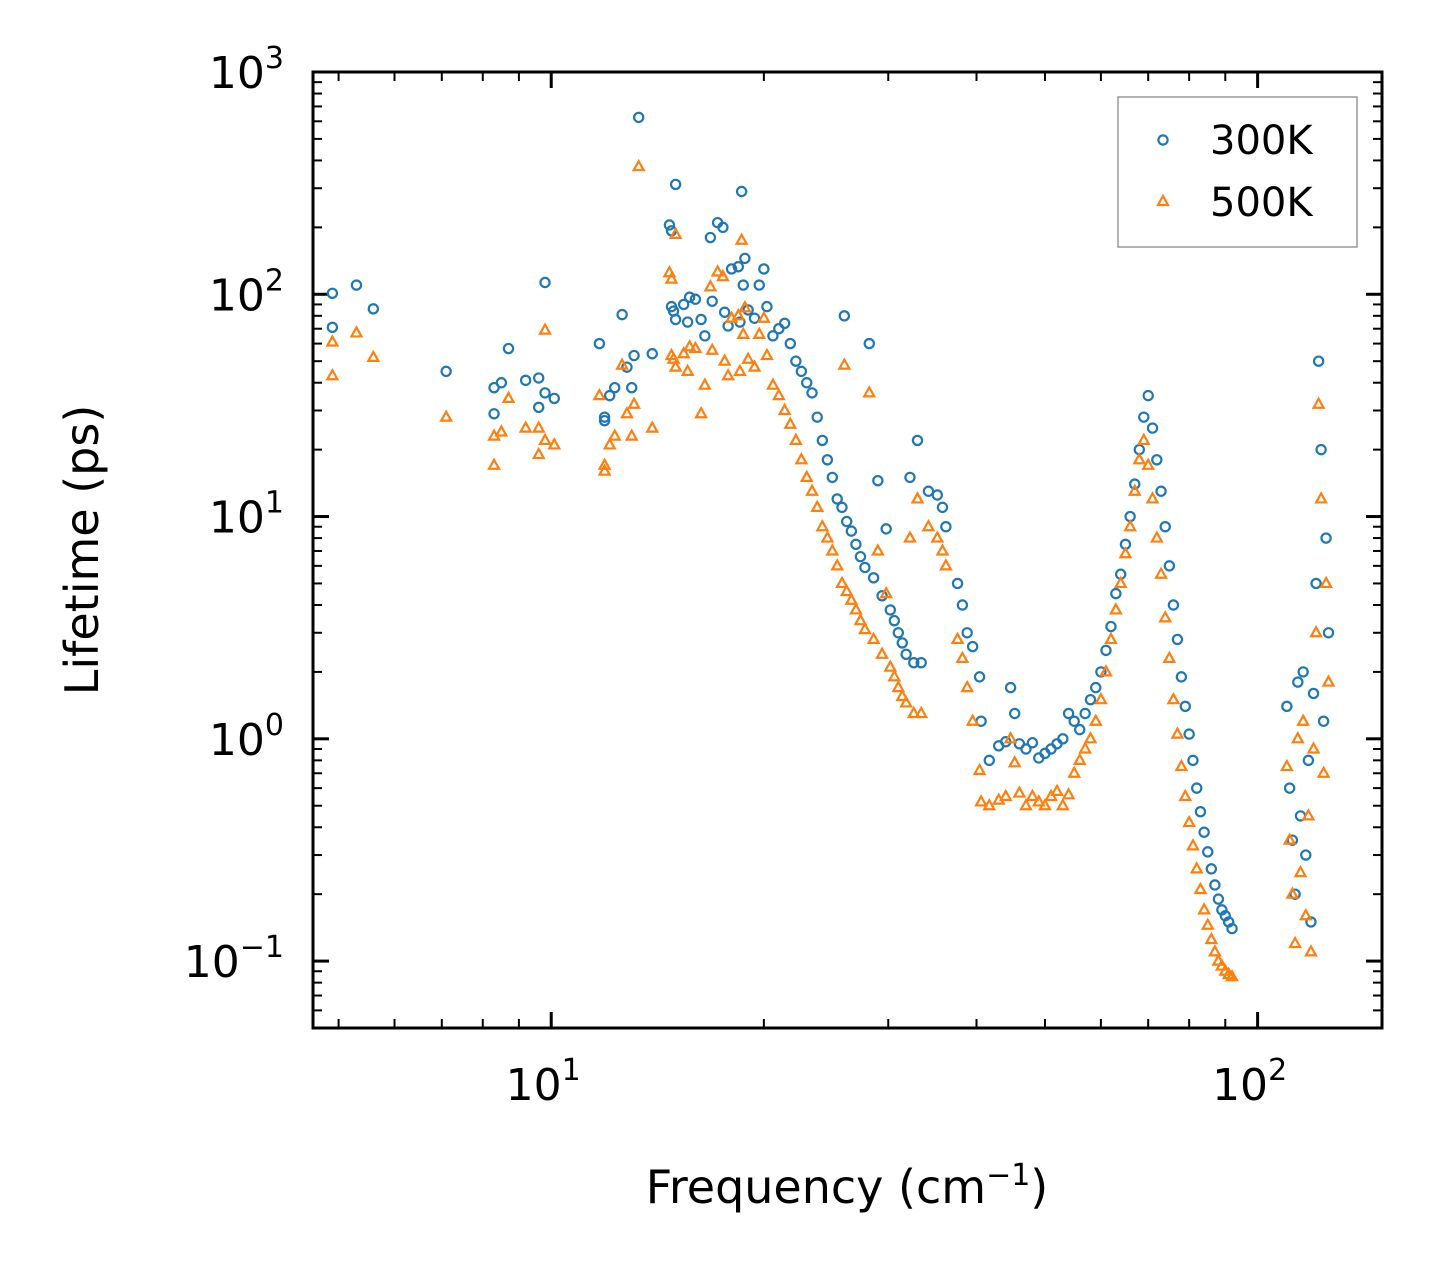 This screenshot has width=1442, height=1278. What do you see at coordinates (246, 70) in the screenshot?
I see `y-tick-label: 10³` at bounding box center [246, 70].